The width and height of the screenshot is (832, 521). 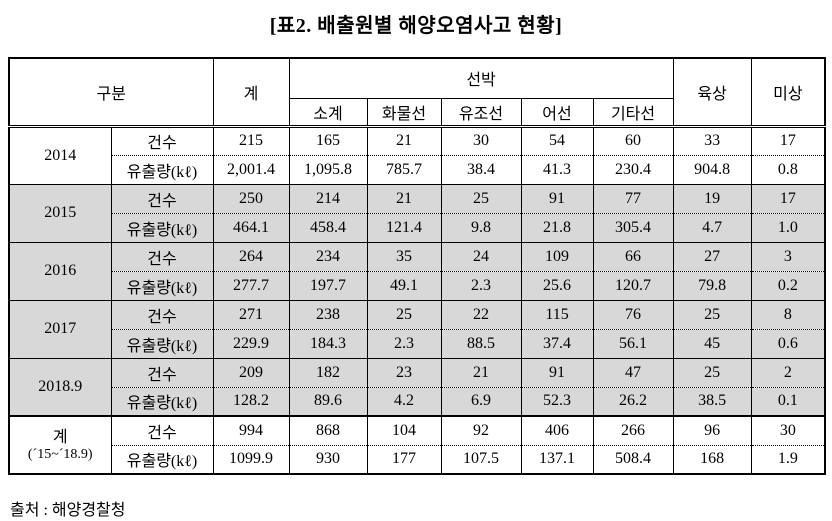 I want to click on cases-value: 19, so click(x=712, y=198).